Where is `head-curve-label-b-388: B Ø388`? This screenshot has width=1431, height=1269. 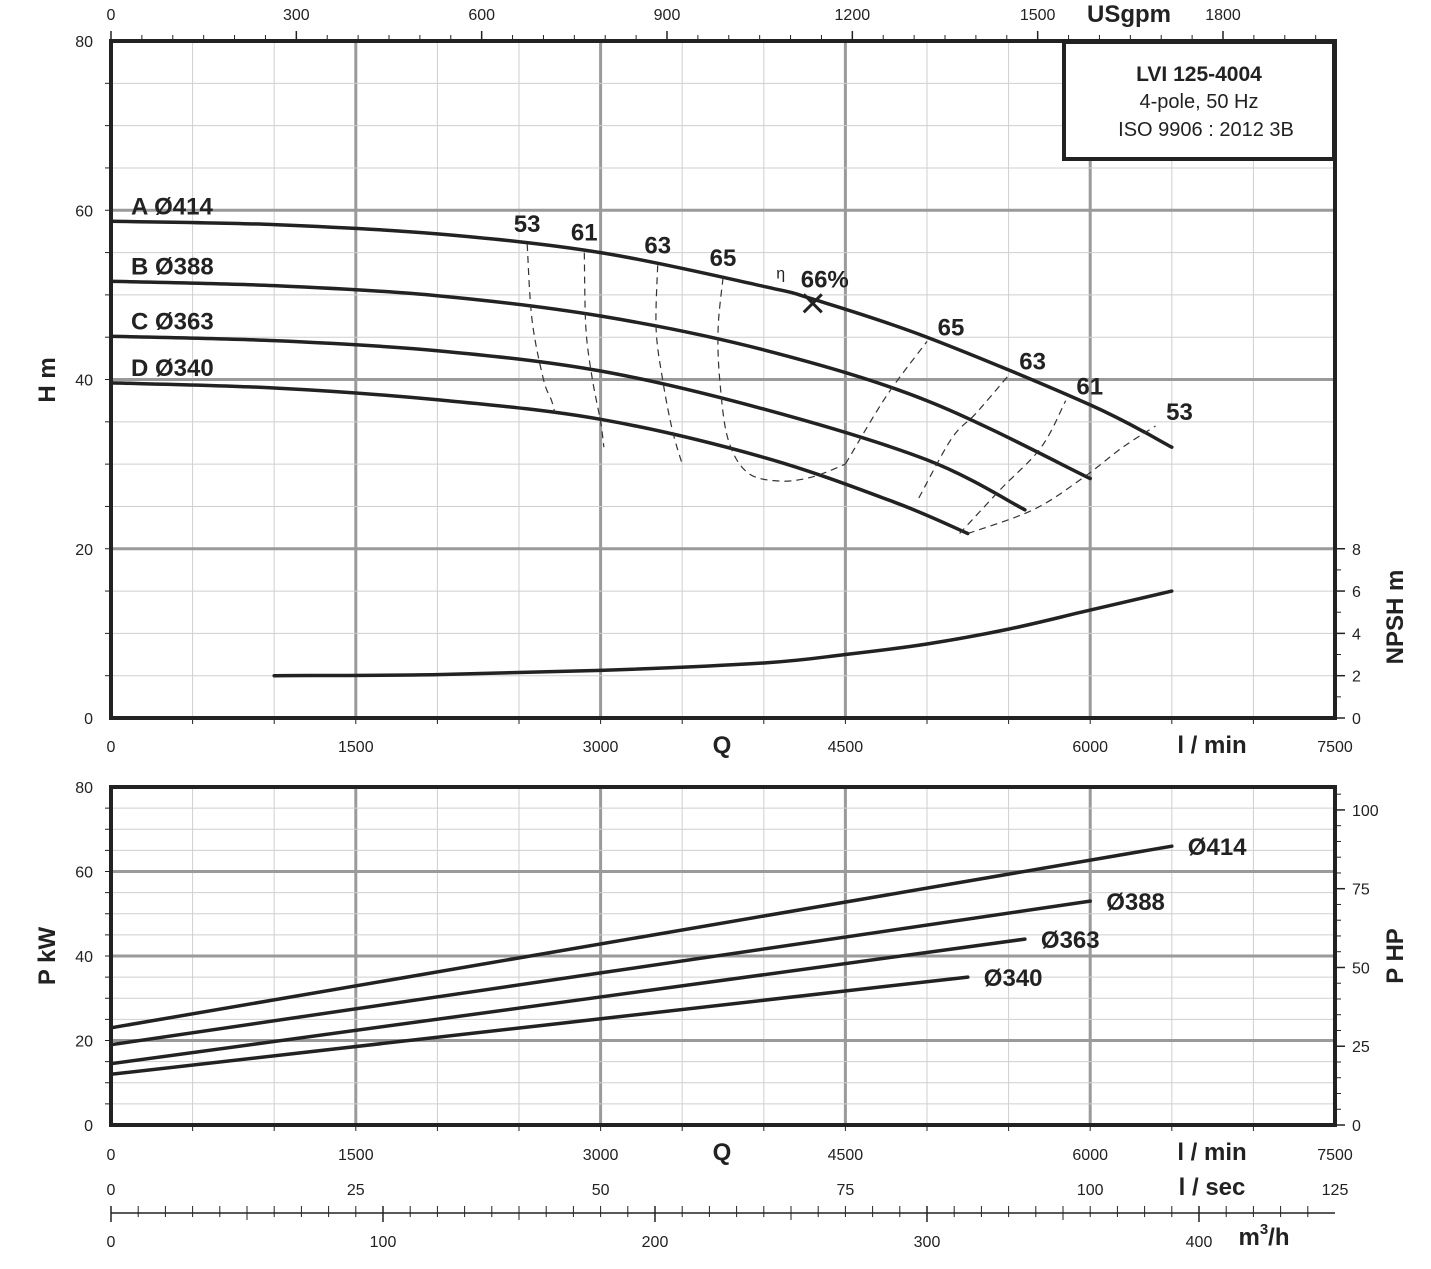 head-curve-label-b-388: B Ø388 is located at coordinates (172, 266).